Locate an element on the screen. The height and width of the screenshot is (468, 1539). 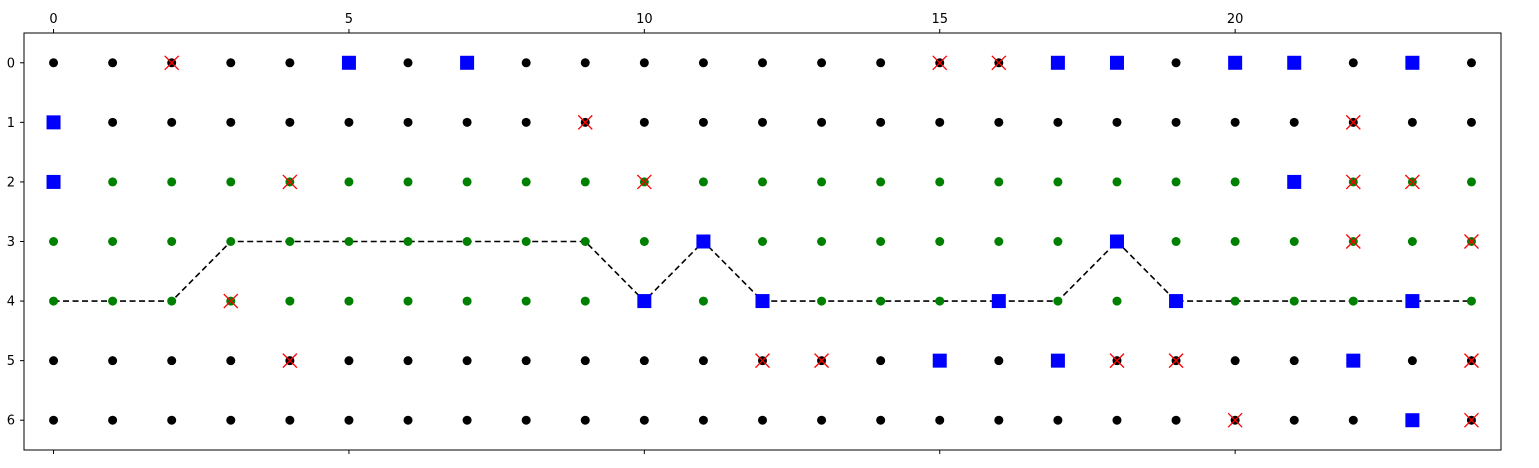
x-tick-label: 15 is located at coordinates (939, 19).